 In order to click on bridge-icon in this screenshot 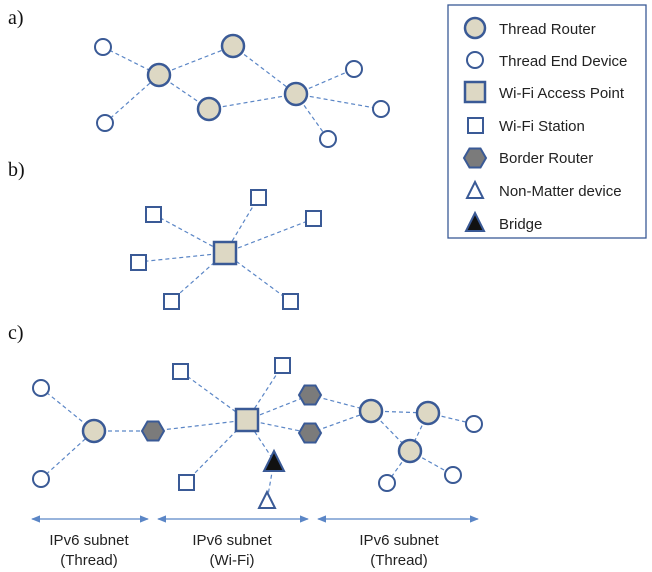, I will do `click(274, 460)`.